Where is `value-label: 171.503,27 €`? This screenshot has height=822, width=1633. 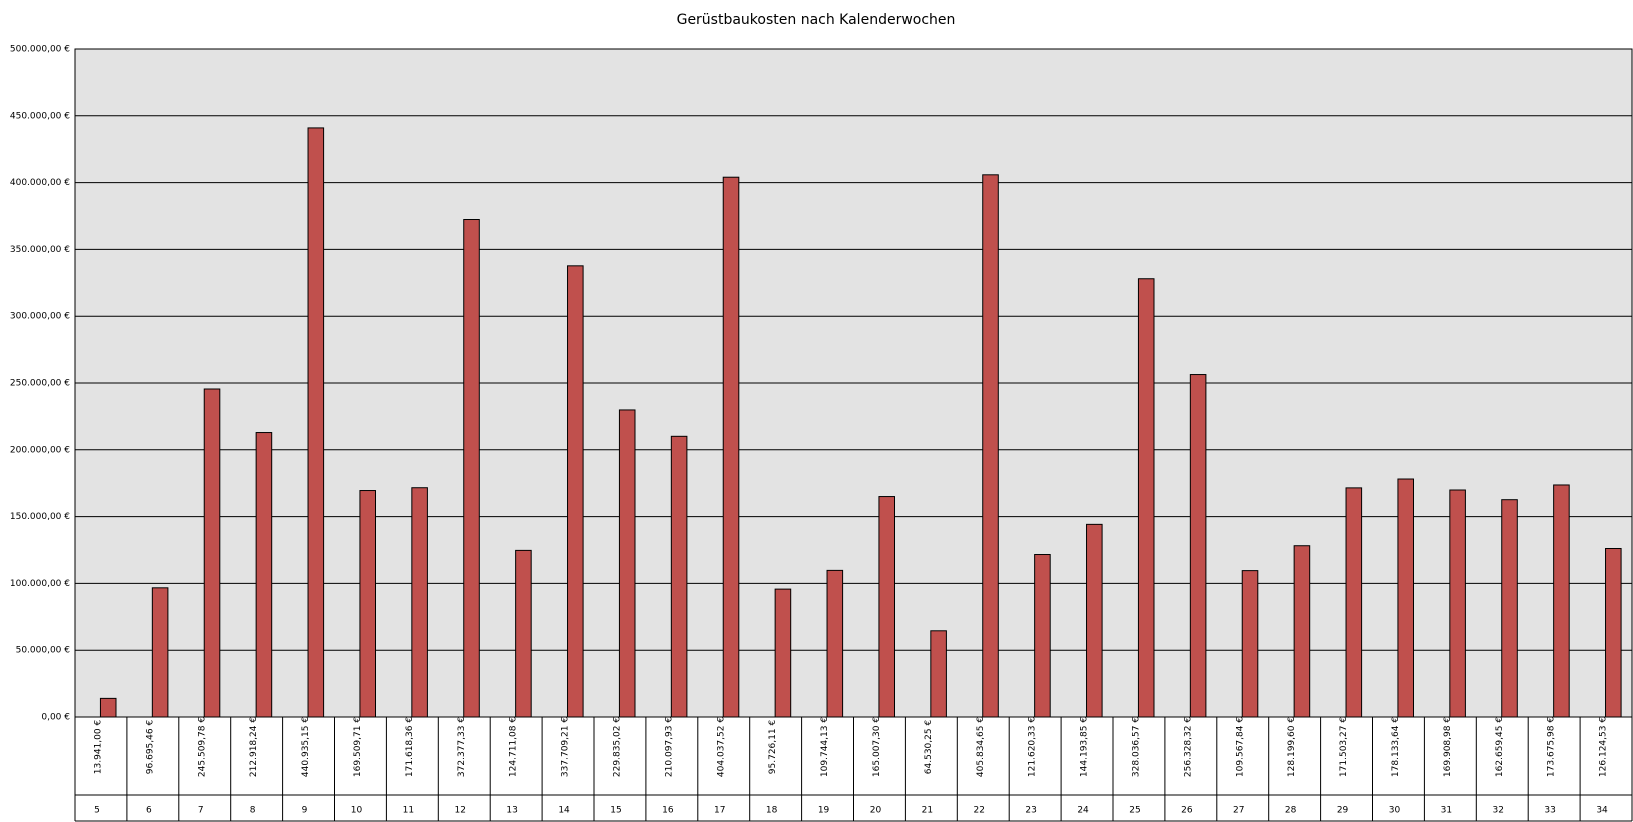 value-label: 171.503,27 € is located at coordinates (1344, 747).